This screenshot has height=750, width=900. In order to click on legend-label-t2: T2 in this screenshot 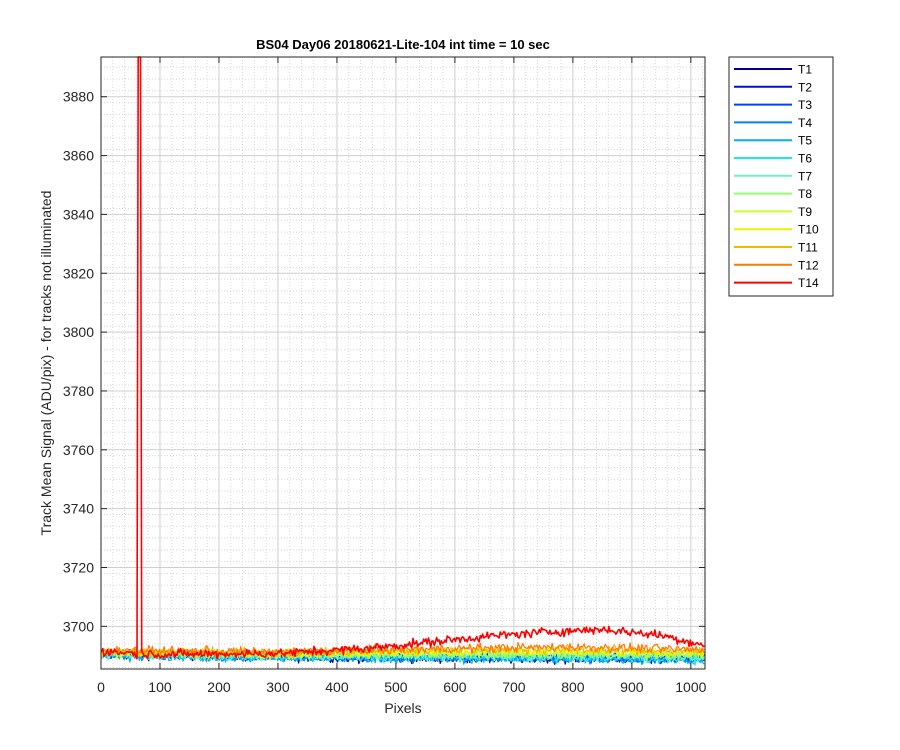, I will do `click(805, 87)`.